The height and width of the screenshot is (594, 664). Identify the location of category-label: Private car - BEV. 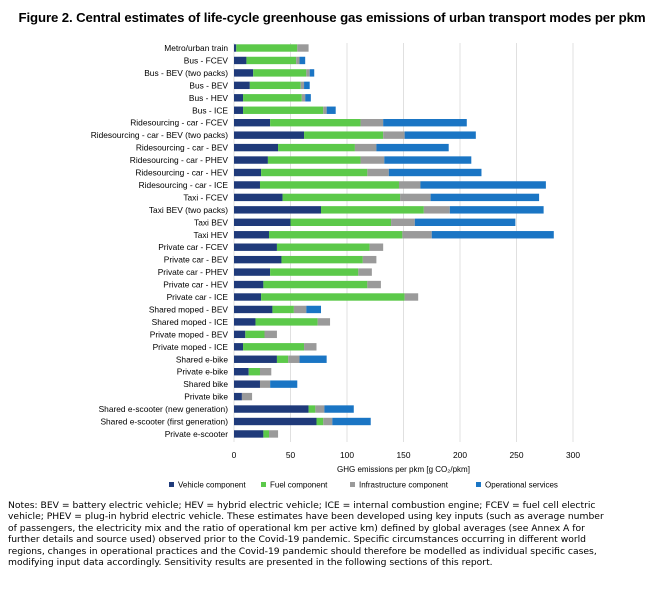
(196, 260).